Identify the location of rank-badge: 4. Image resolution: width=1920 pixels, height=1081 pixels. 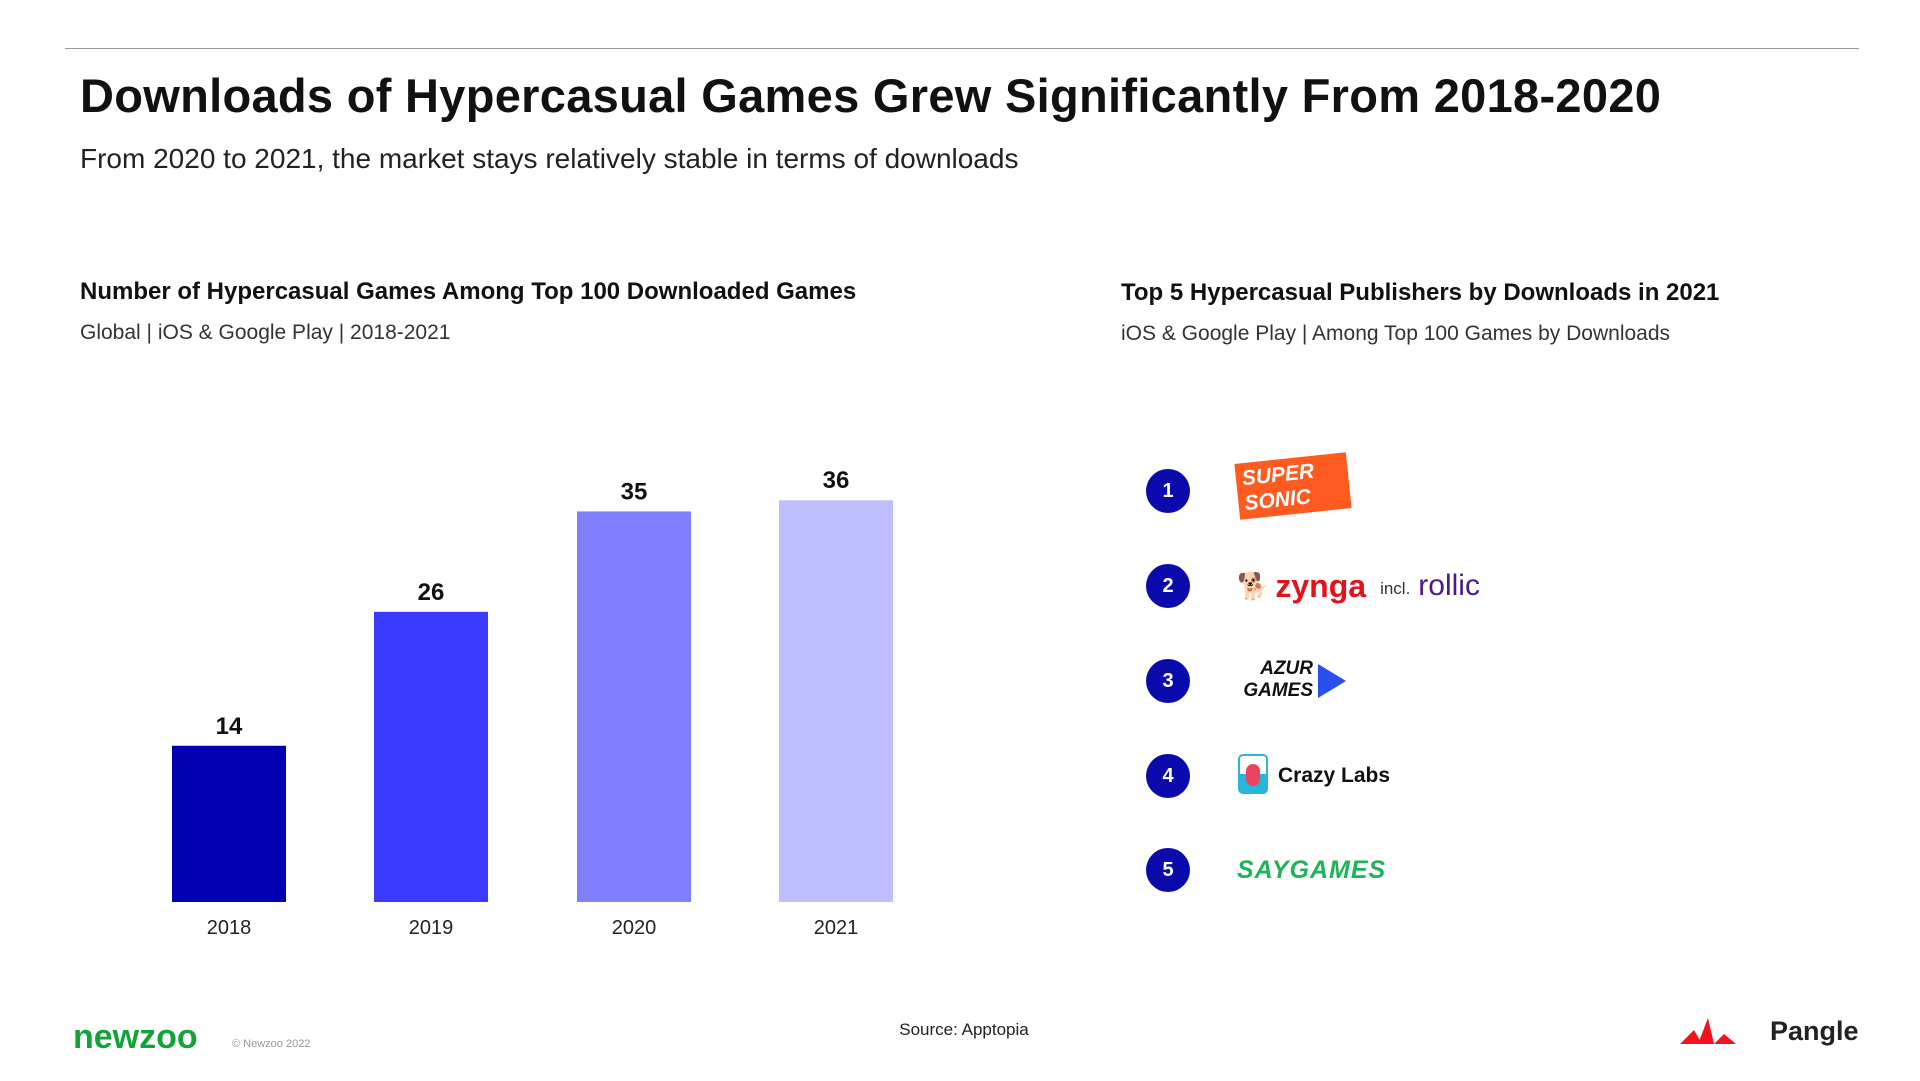
(1168, 776).